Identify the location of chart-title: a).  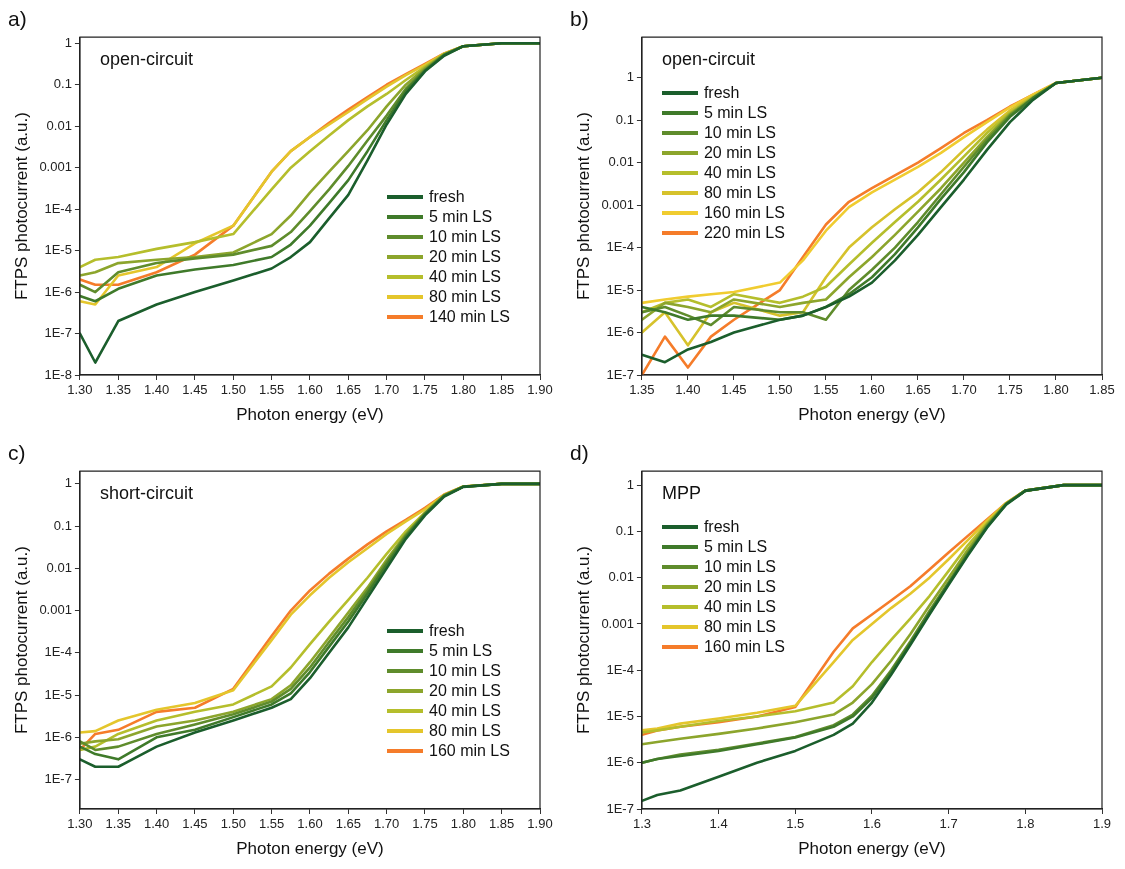
(17, 19).